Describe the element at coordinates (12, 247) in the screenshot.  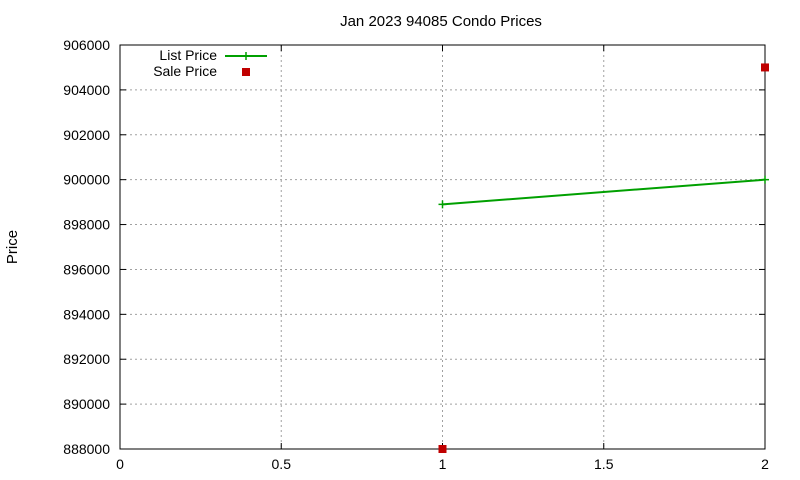
I see `y-axis-label: Price` at that location.